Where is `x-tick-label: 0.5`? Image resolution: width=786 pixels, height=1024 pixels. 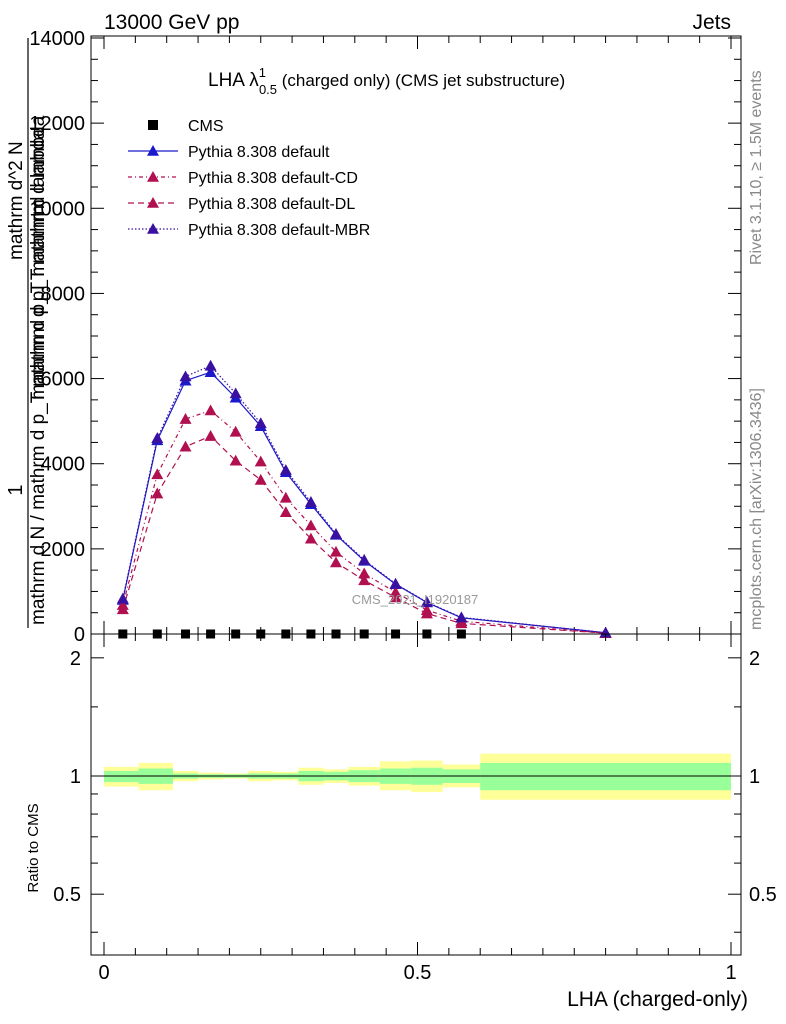
x-tick-label: 0.5 is located at coordinates (418, 973).